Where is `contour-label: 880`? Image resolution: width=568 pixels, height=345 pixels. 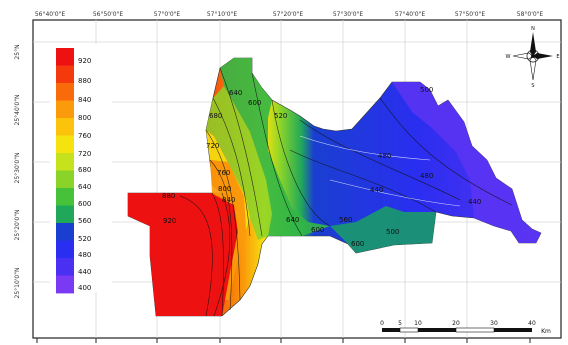
contour-label: 880 is located at coordinates (168, 196).